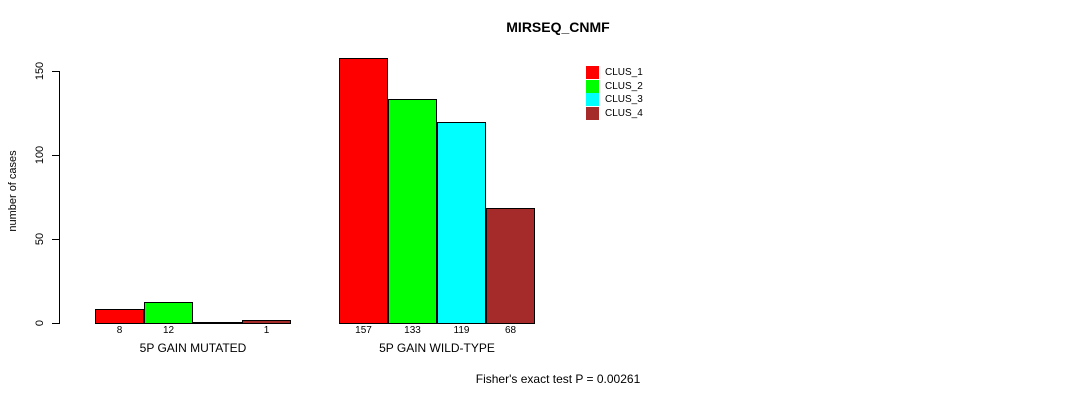 This screenshot has height=400, width=1090. Describe the element at coordinates (461, 223) in the screenshot. I see `bar-clus_3-wildtype` at that location.